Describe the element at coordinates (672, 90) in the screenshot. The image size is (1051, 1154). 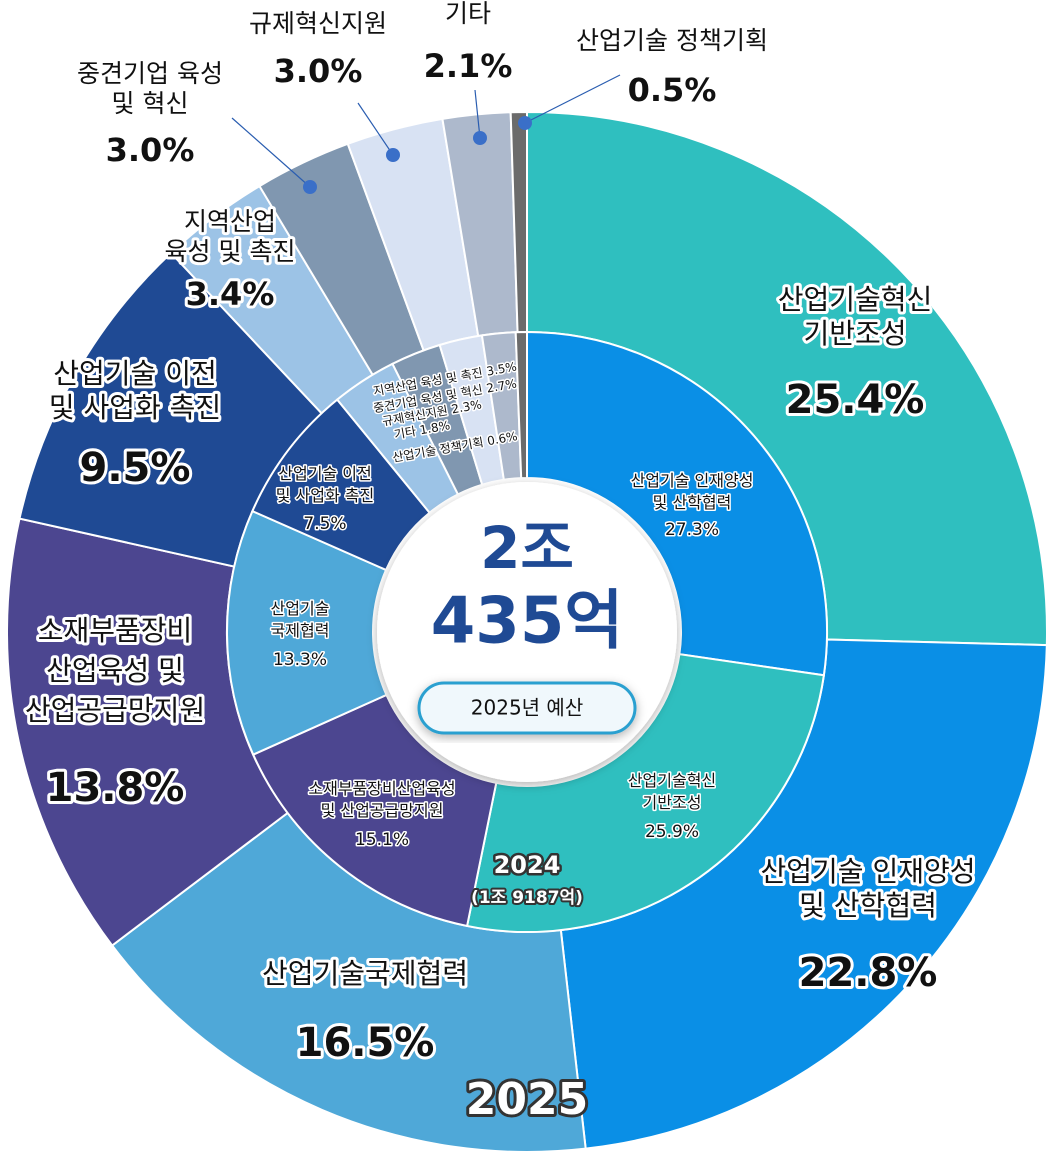
I see `value-label: 0.5%` at that location.